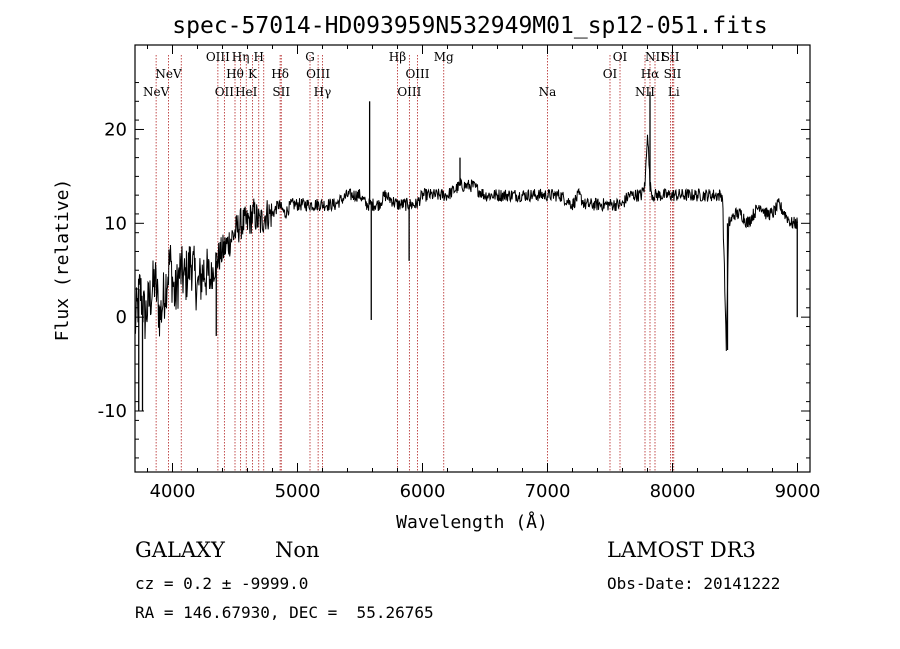 This screenshot has width=900, height=649. What do you see at coordinates (397, 57) in the screenshot?
I see `emission-line-label: Hβ` at bounding box center [397, 57].